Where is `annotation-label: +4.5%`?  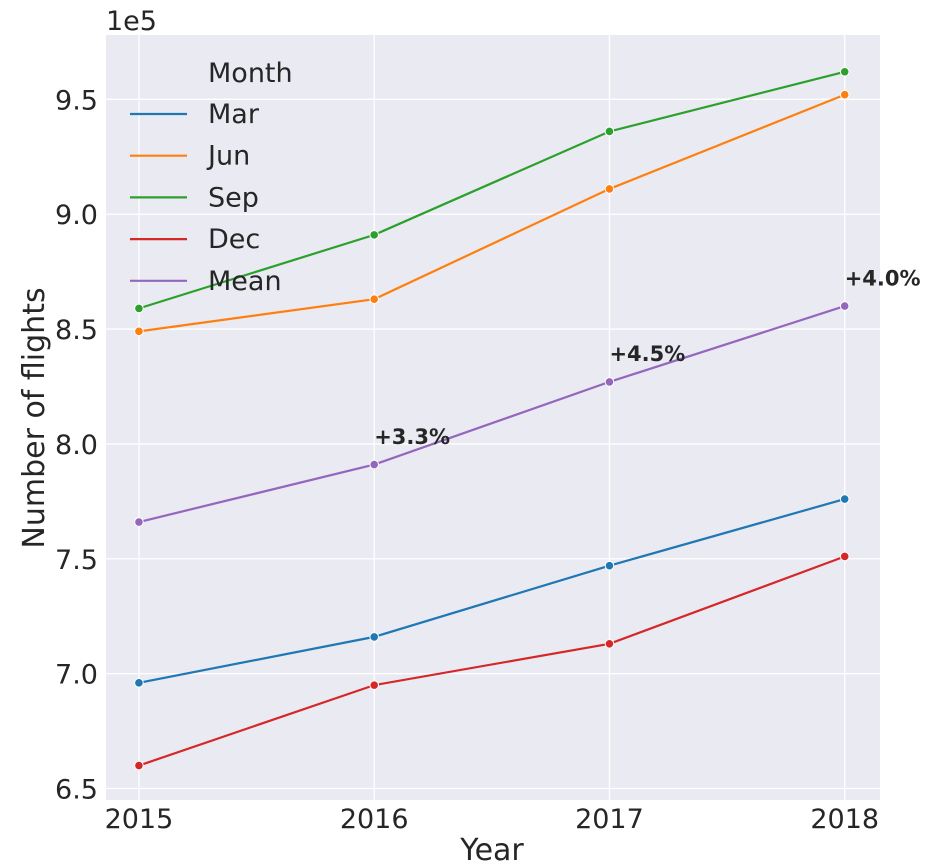 annotation-label: +4.5% is located at coordinates (647, 354).